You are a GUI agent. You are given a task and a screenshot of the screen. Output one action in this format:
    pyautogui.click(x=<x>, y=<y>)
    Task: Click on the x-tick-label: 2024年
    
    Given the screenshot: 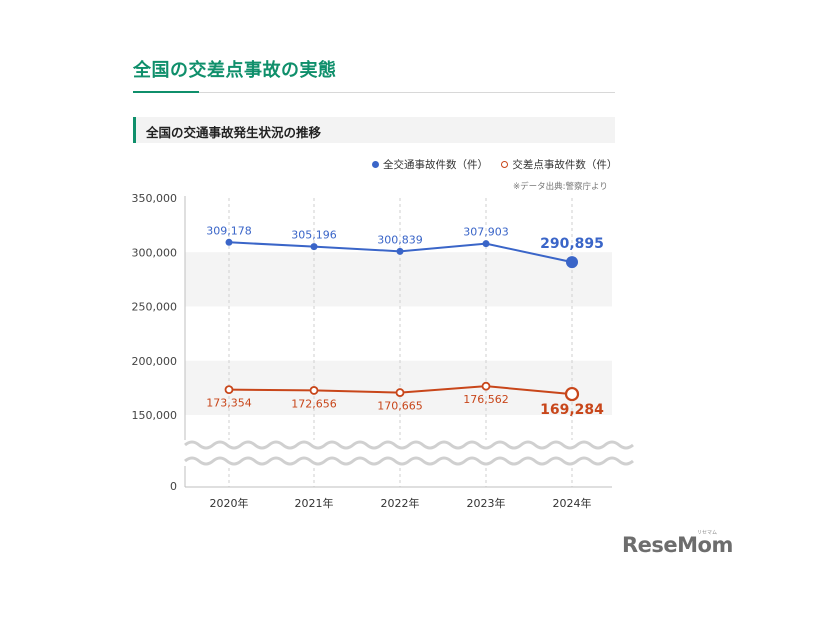 What is the action you would take?
    pyautogui.click(x=572, y=503)
    